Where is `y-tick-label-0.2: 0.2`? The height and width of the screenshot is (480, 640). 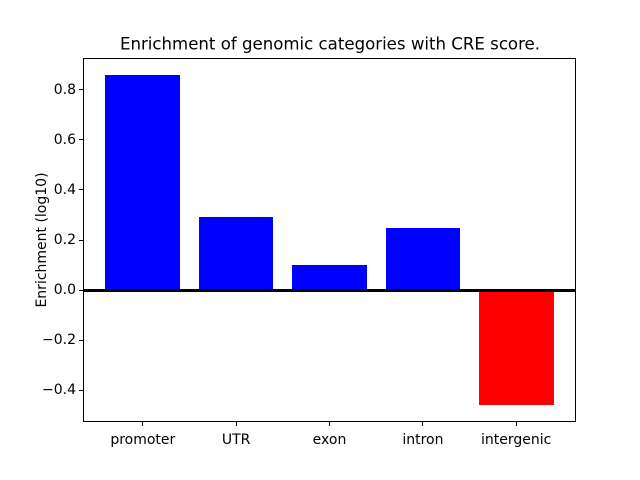 y-tick-label-0.2: 0.2 is located at coordinates (64, 240).